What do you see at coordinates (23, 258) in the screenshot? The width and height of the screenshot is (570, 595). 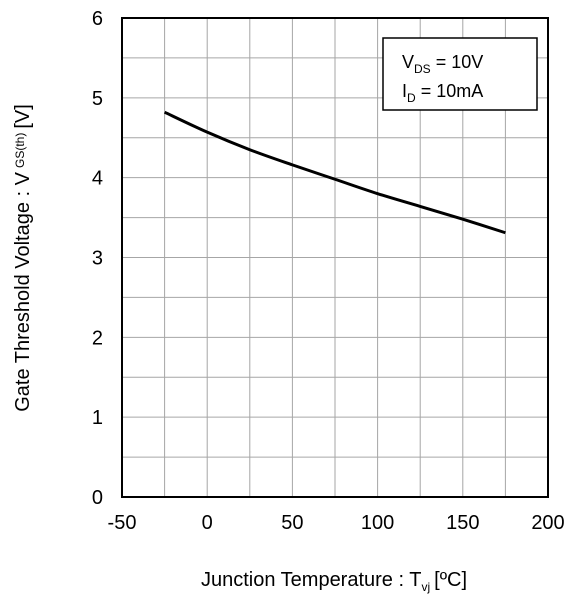 I see `y-axis-label: Gate Threshold Voltage : VGS(th)[V]` at bounding box center [23, 258].